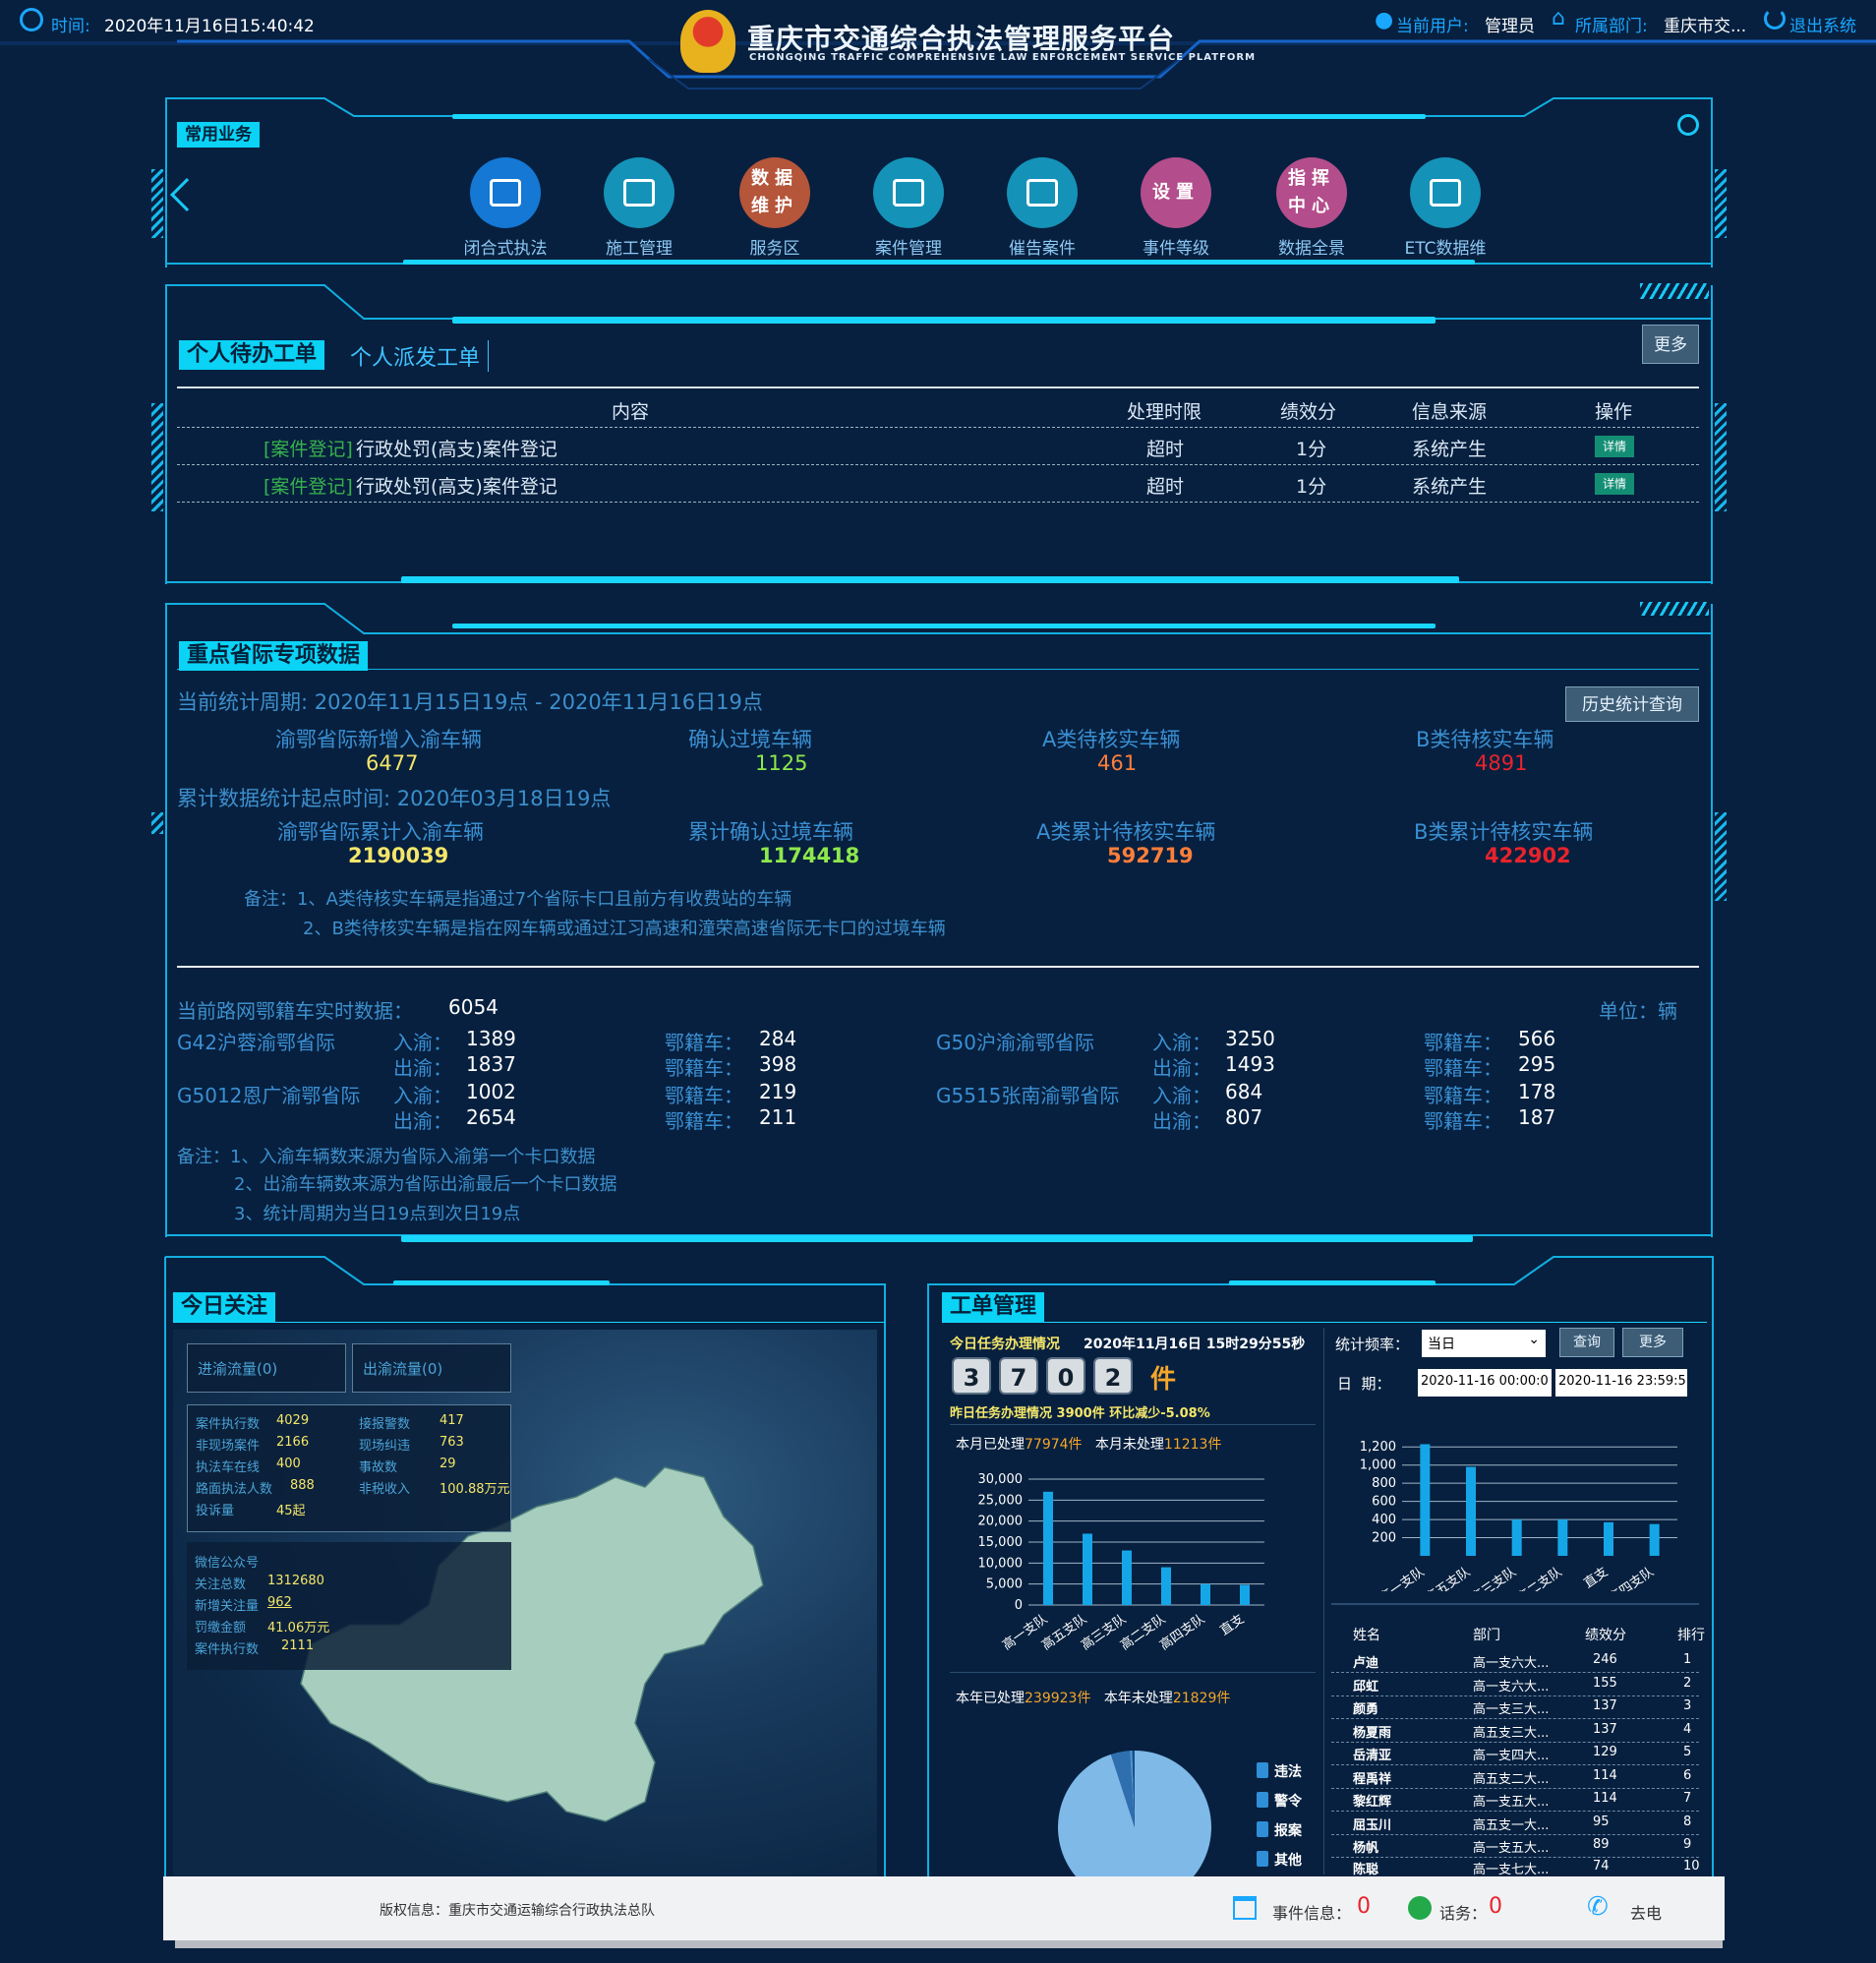 Image resolution: width=1876 pixels, height=1963 pixels. Describe the element at coordinates (1311, 192) in the screenshot. I see `common-icon-7: 指挥中心` at that location.